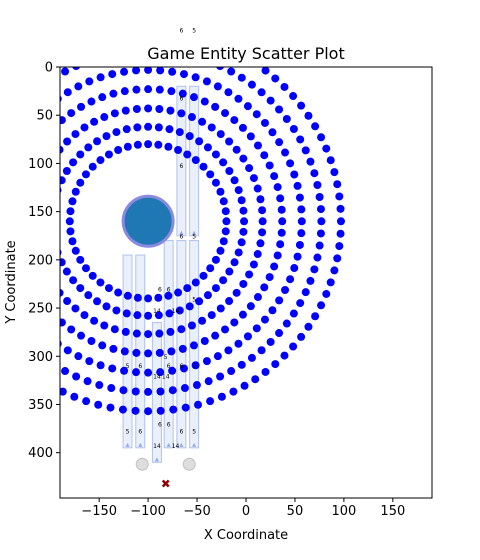 This screenshot has height=560, width=480. What do you see at coordinates (196, 511) in the screenshot?
I see `x-tick-label: −50` at bounding box center [196, 511].